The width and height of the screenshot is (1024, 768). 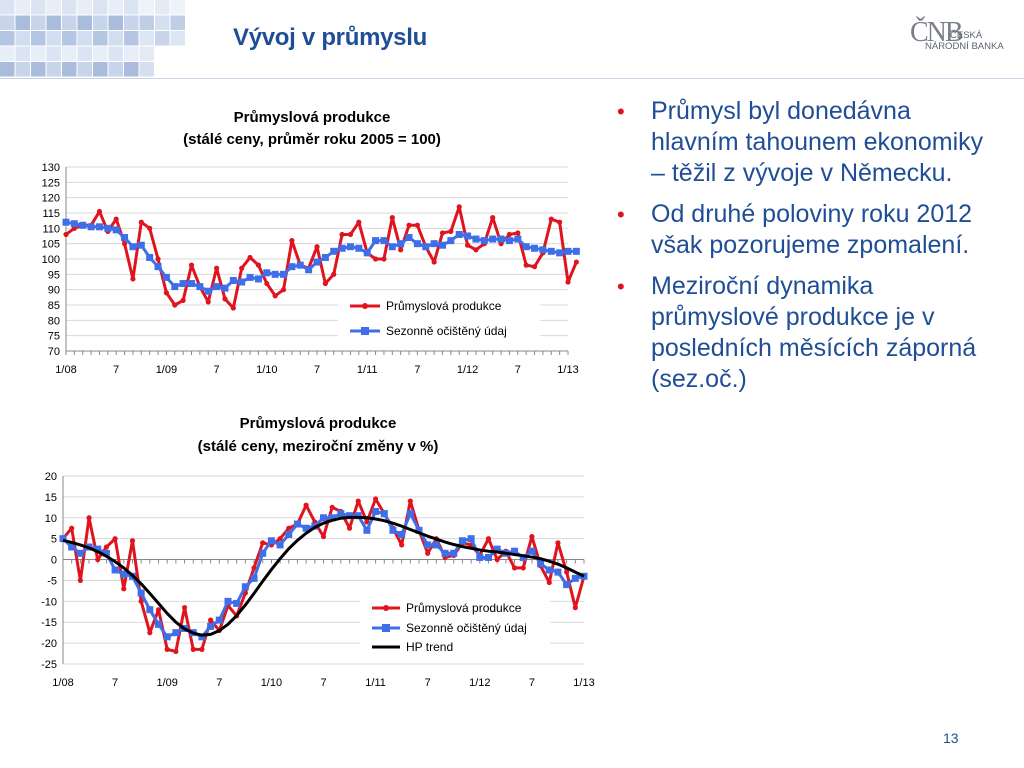 I want to click on legend-label-trend: HP trend, so click(x=429, y=647).